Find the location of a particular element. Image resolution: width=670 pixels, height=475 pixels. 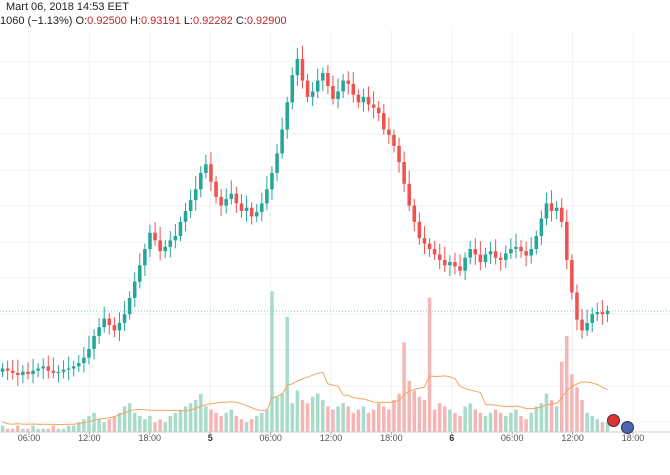

open-label: O: is located at coordinates (81, 21).